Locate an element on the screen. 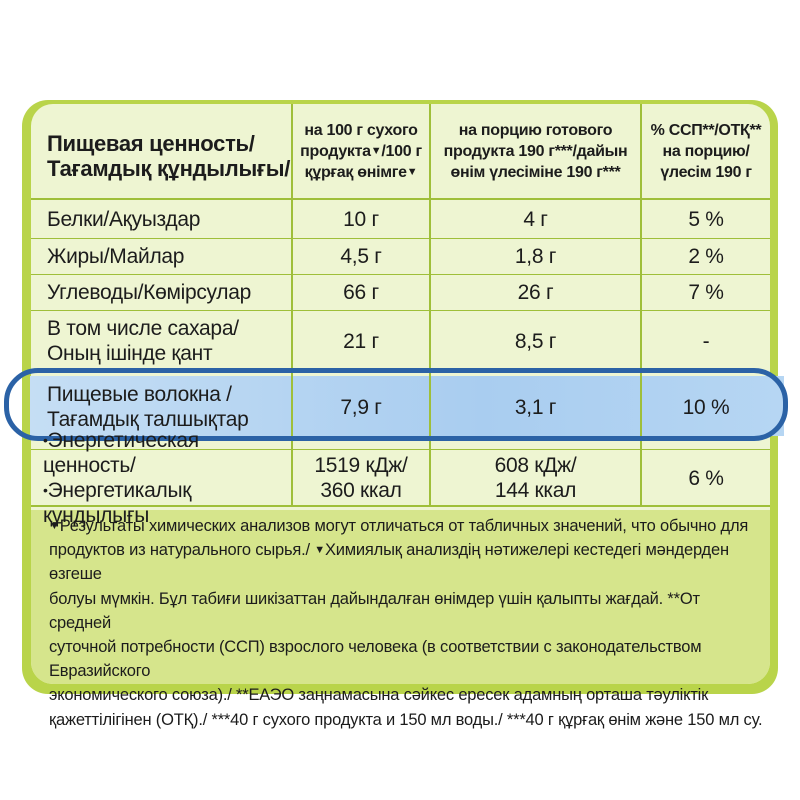  row-energy-pct: 6 % is located at coordinates (706, 478).